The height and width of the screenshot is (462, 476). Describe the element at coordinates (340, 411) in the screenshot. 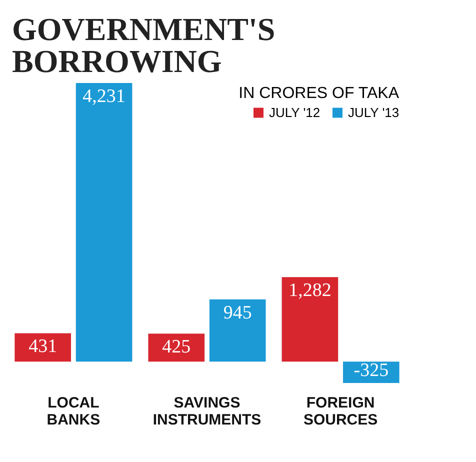

I see `x-tick-label: FOREIGN SOURCES` at that location.